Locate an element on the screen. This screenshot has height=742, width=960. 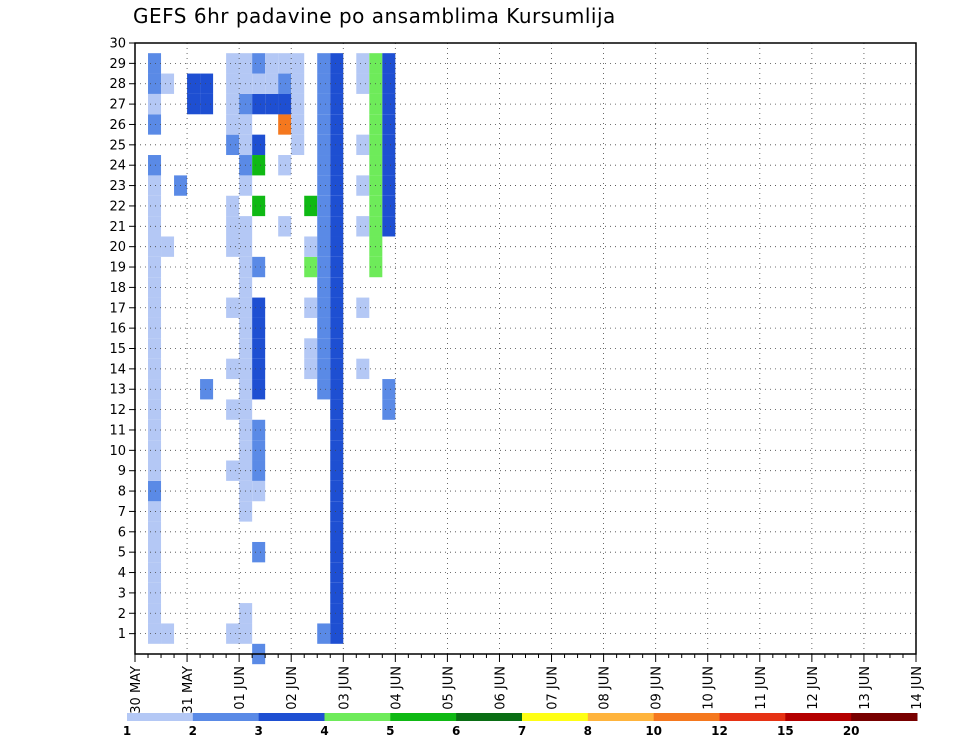
y-tick-label: 8 is located at coordinates (122, 492).